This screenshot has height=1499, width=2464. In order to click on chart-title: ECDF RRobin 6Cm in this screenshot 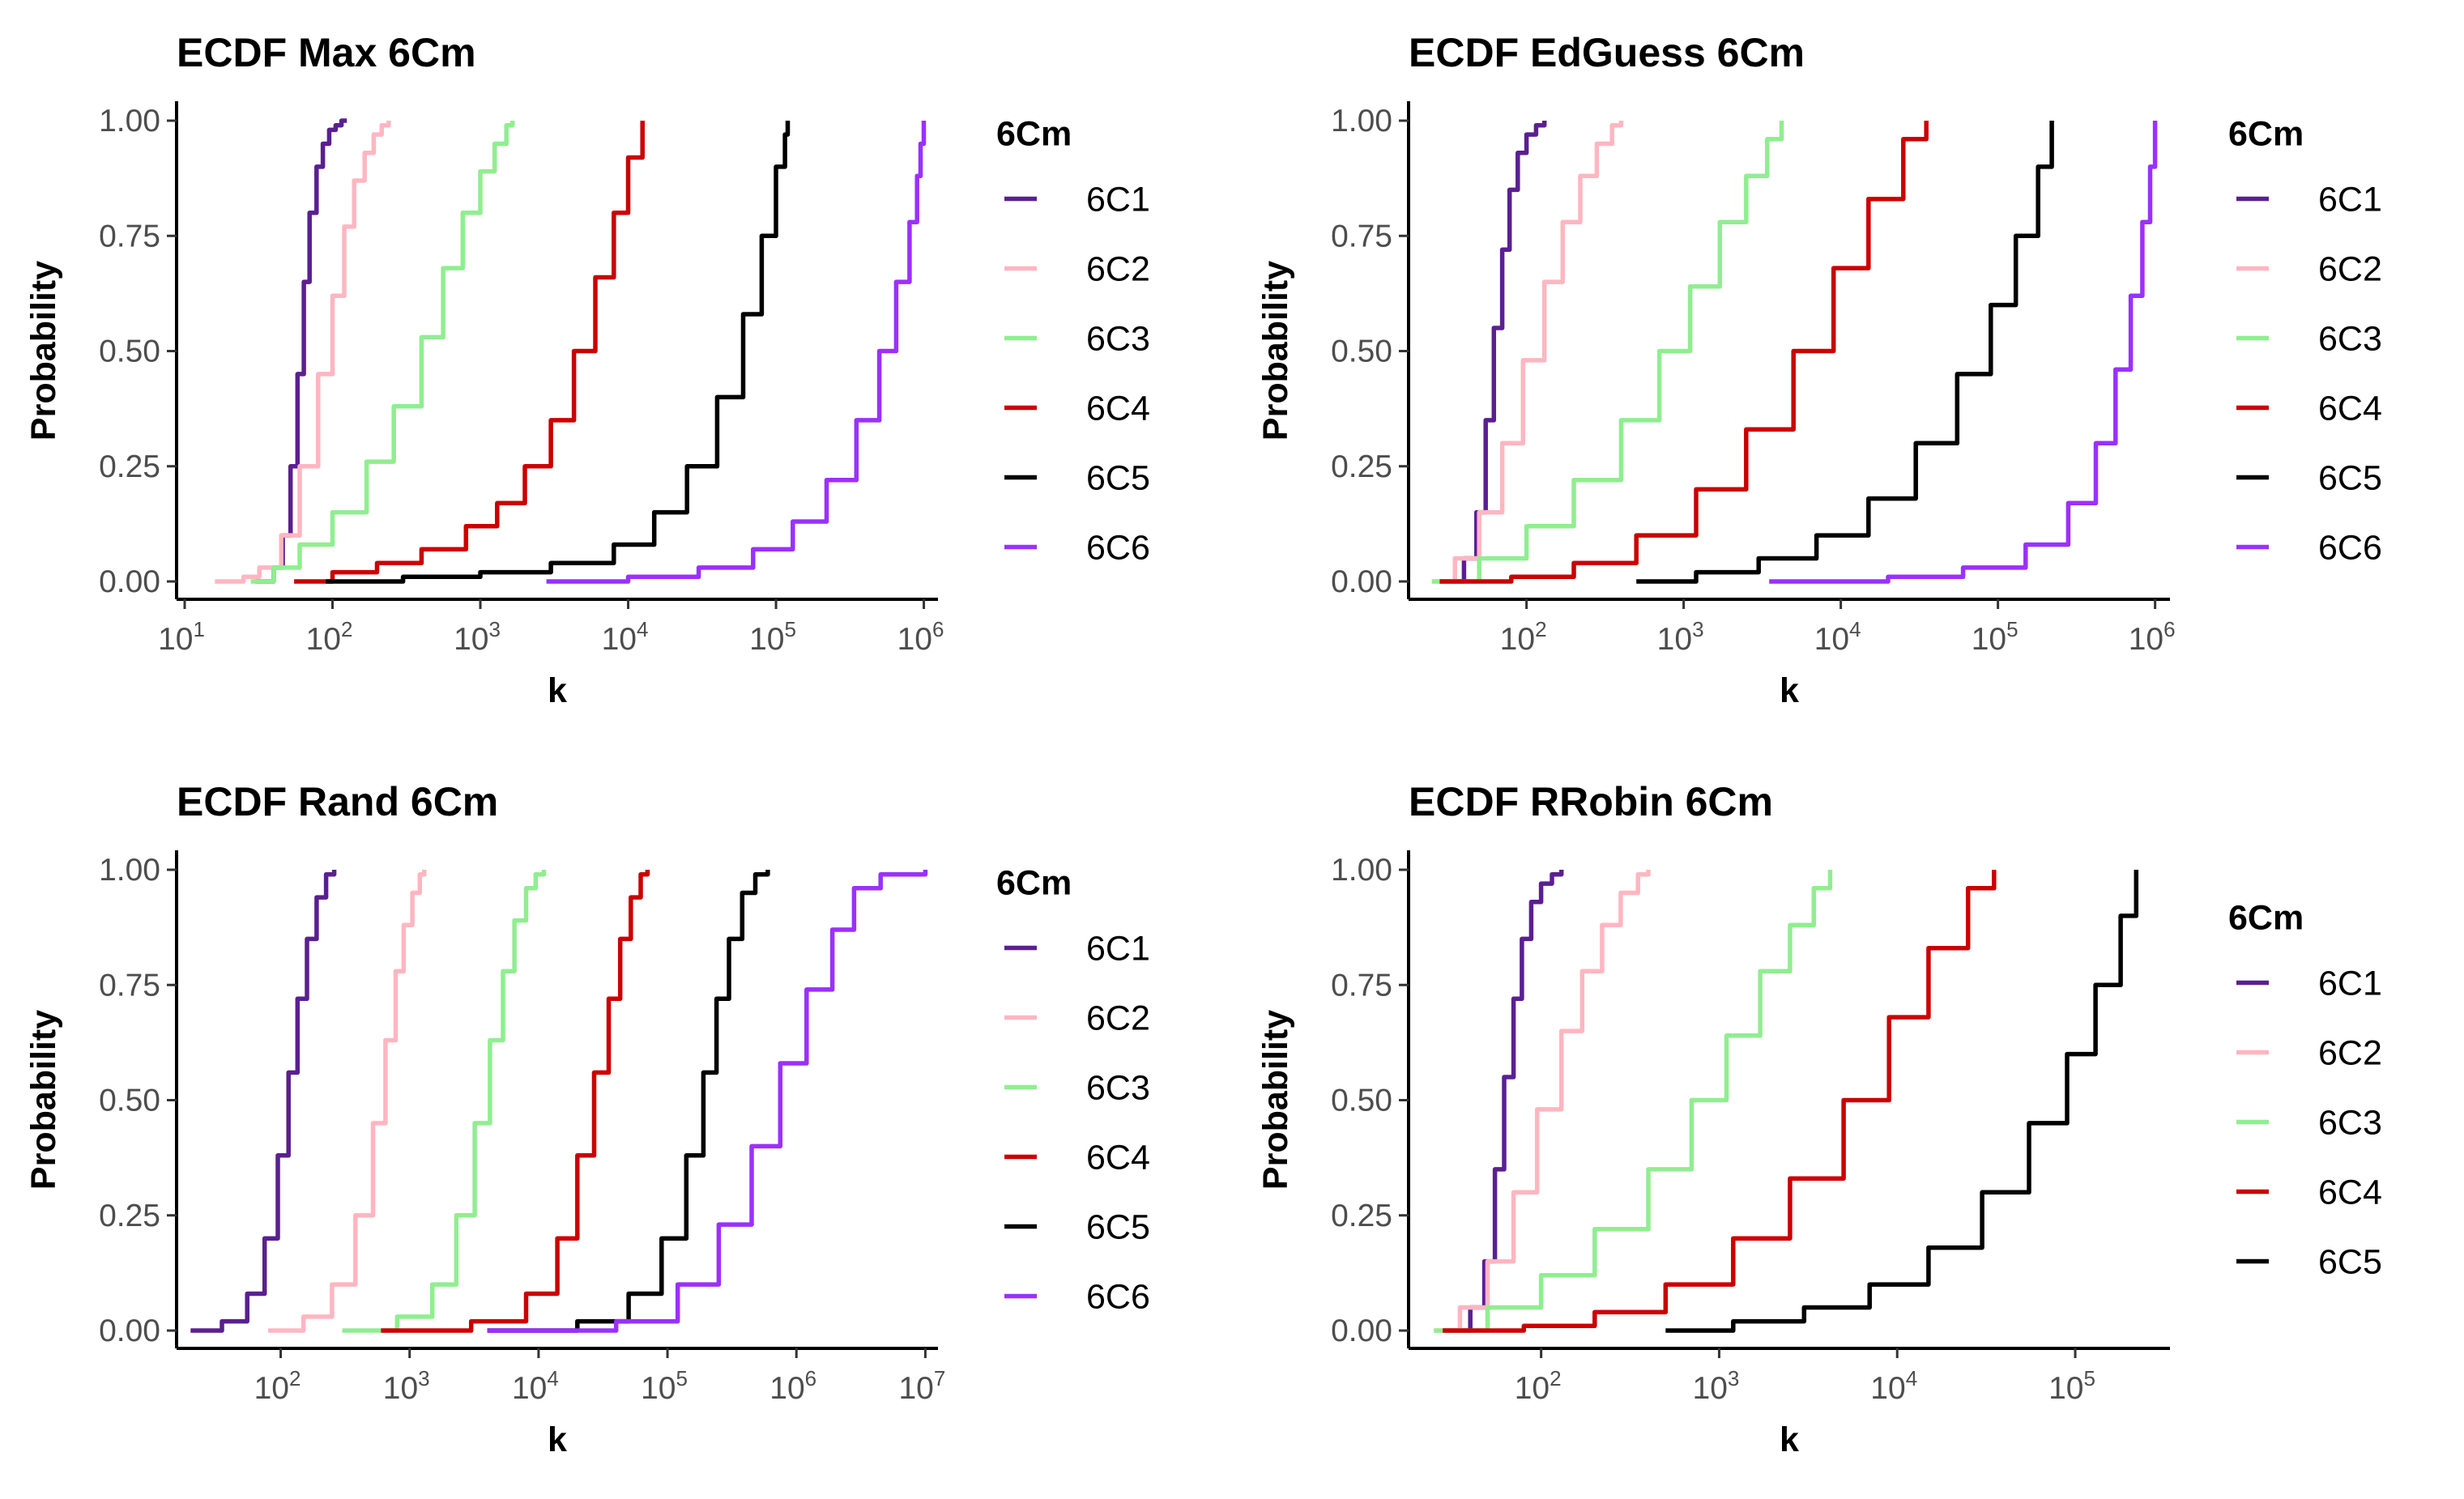, I will do `click(1591, 801)`.